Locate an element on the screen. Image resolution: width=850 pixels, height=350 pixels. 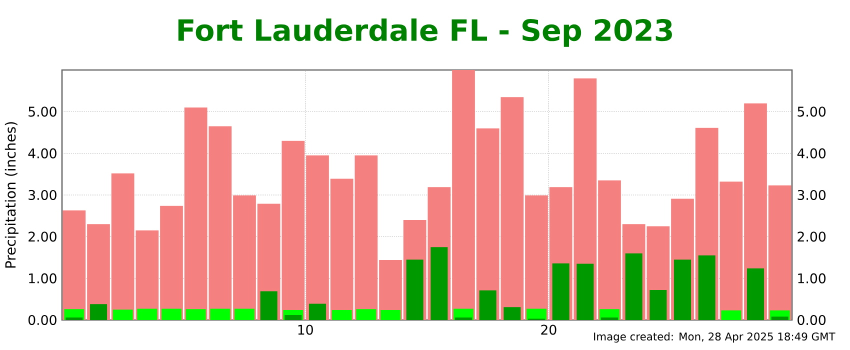
y-tick-label: 0.00 is located at coordinates (42, 320).